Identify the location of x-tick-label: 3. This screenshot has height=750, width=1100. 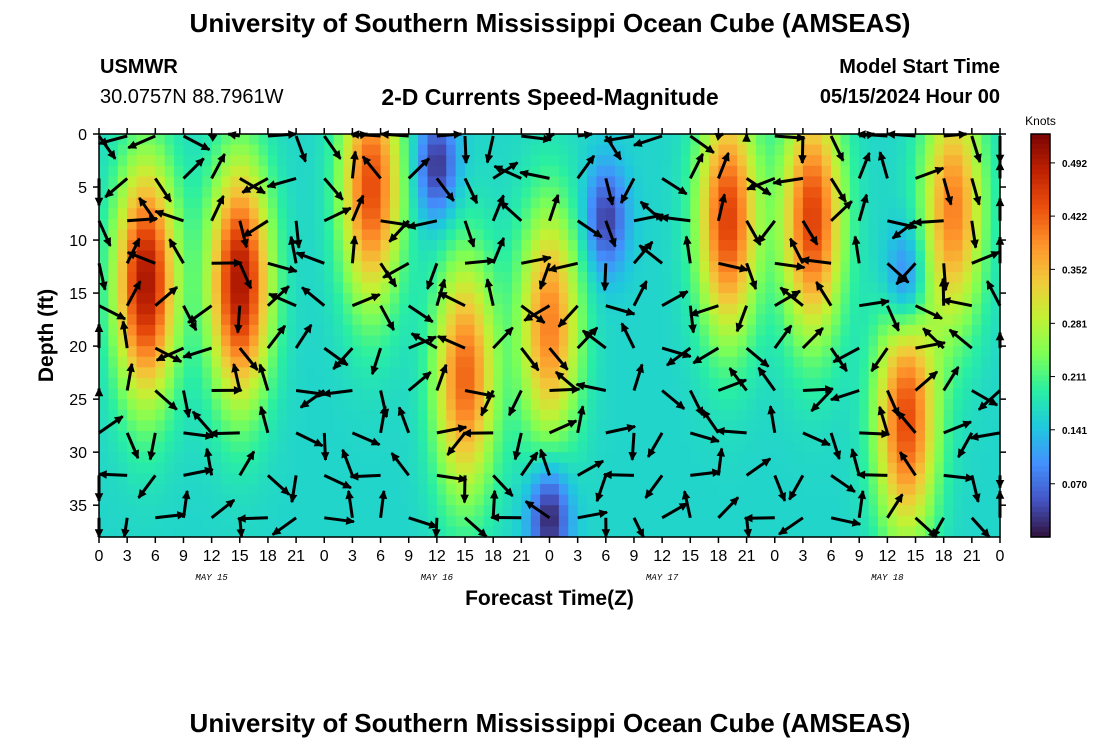
(802, 556).